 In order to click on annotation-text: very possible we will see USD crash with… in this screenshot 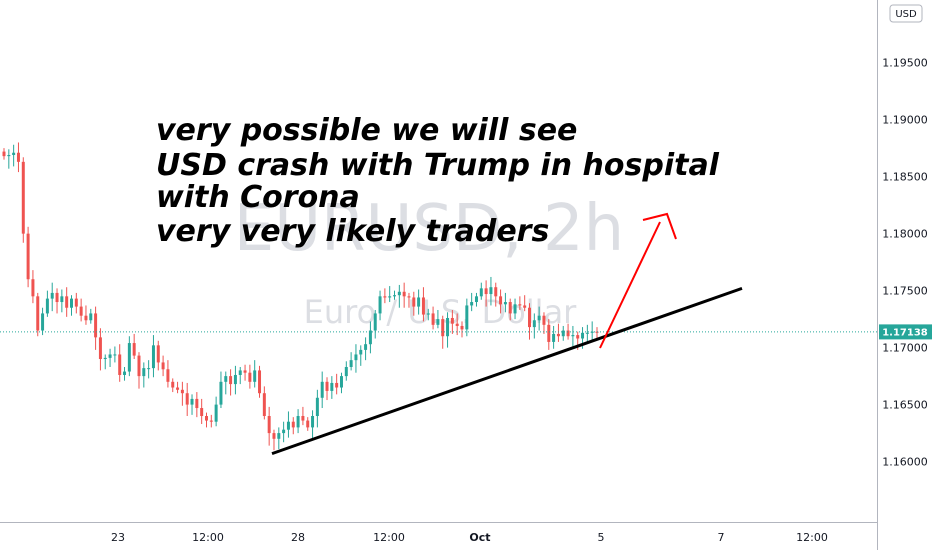, I will do `click(438, 181)`.